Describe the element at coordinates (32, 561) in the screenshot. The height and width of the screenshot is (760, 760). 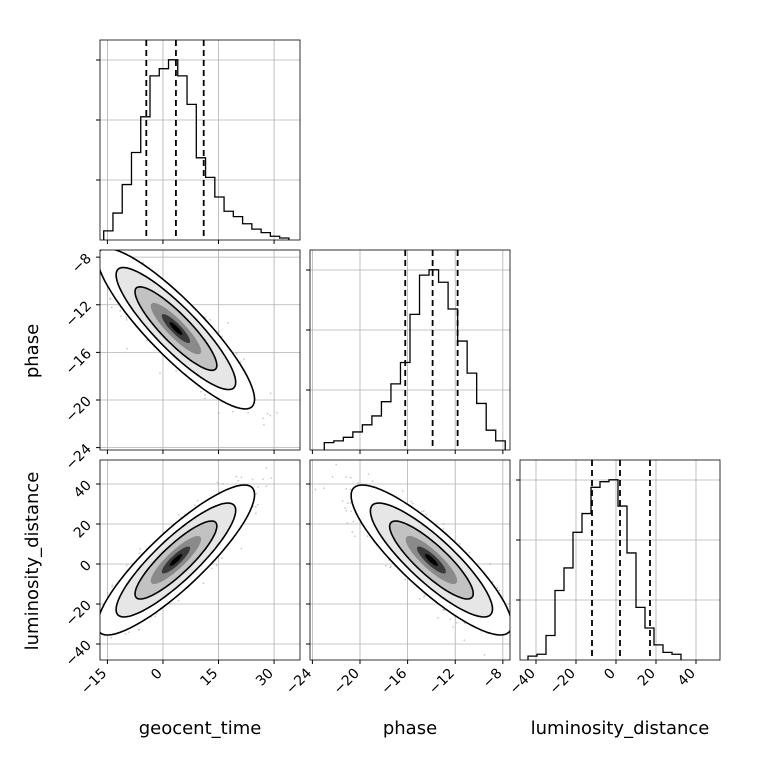
I see `ylabel-luminosity-distance: luminosity_distance` at that location.